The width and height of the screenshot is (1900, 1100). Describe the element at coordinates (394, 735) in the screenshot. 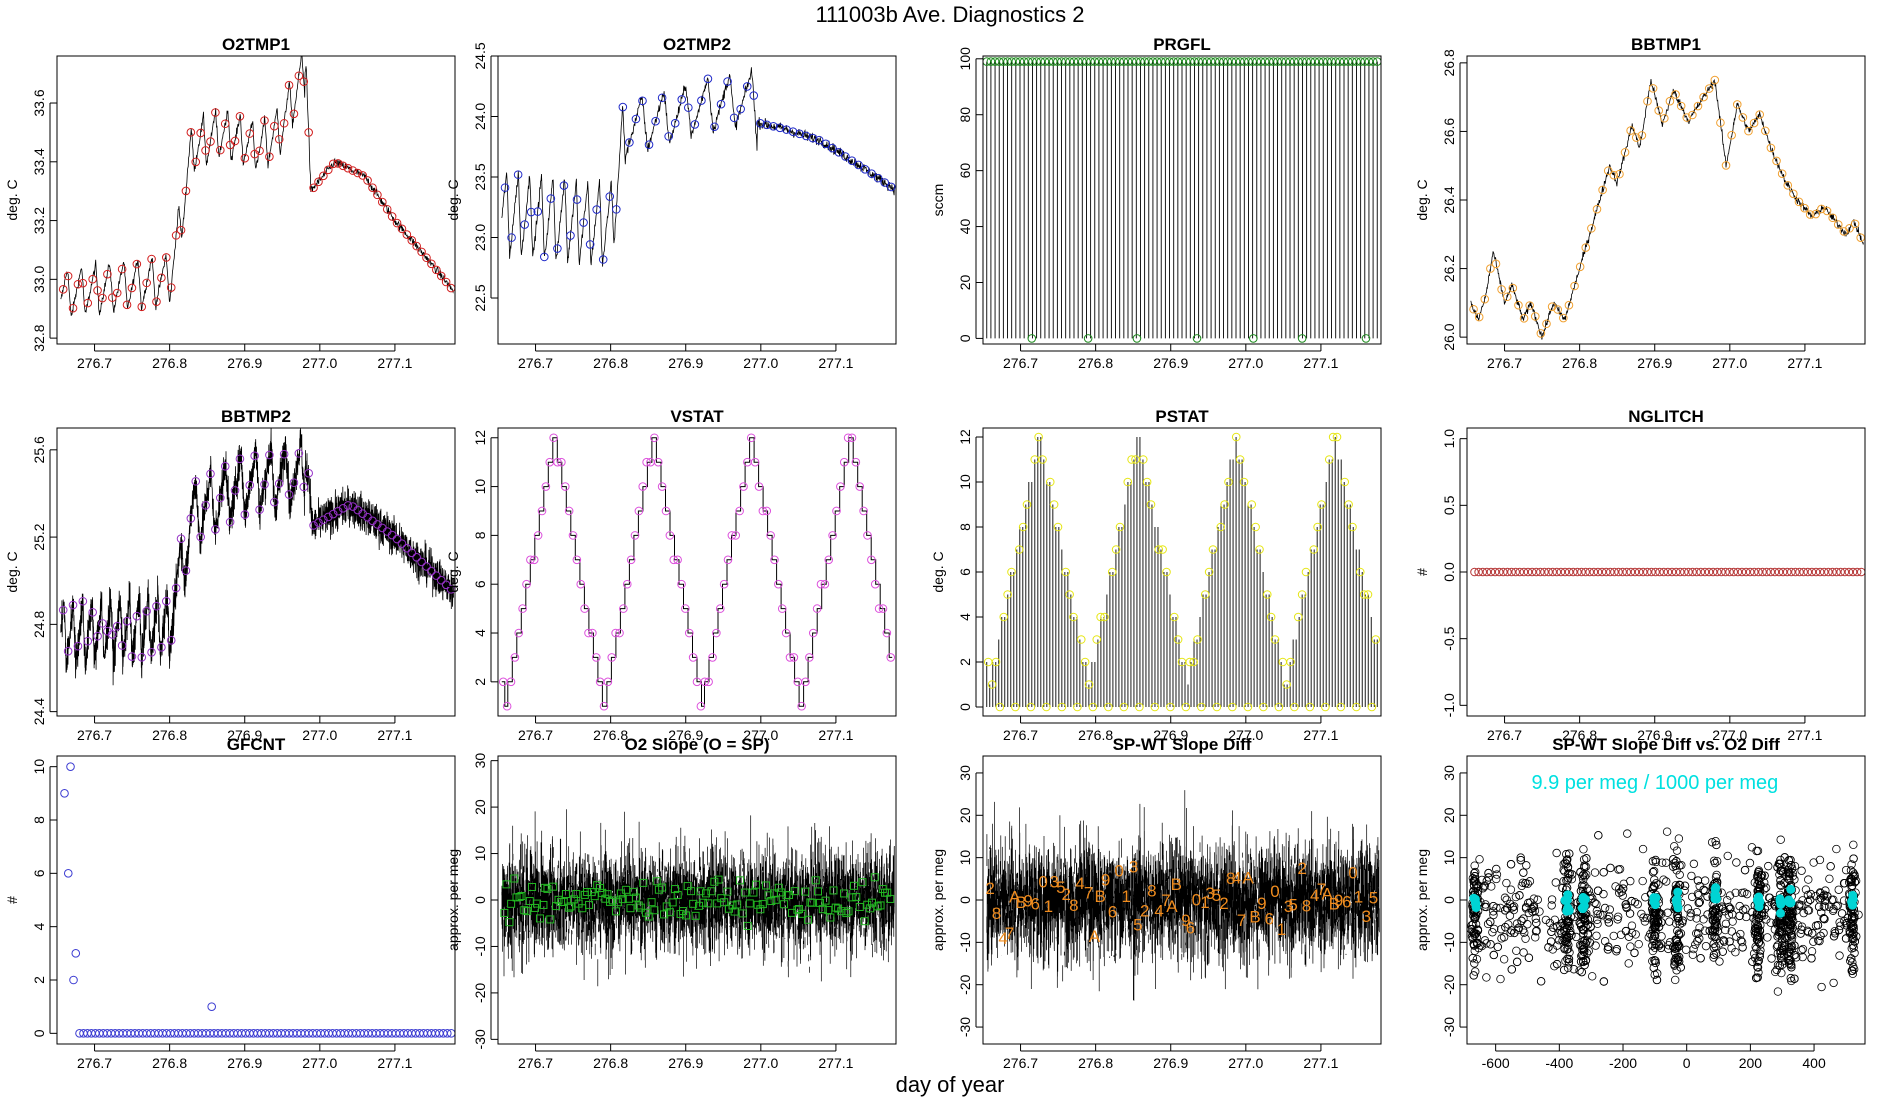

I see `x-tick-label: 277.1` at that location.